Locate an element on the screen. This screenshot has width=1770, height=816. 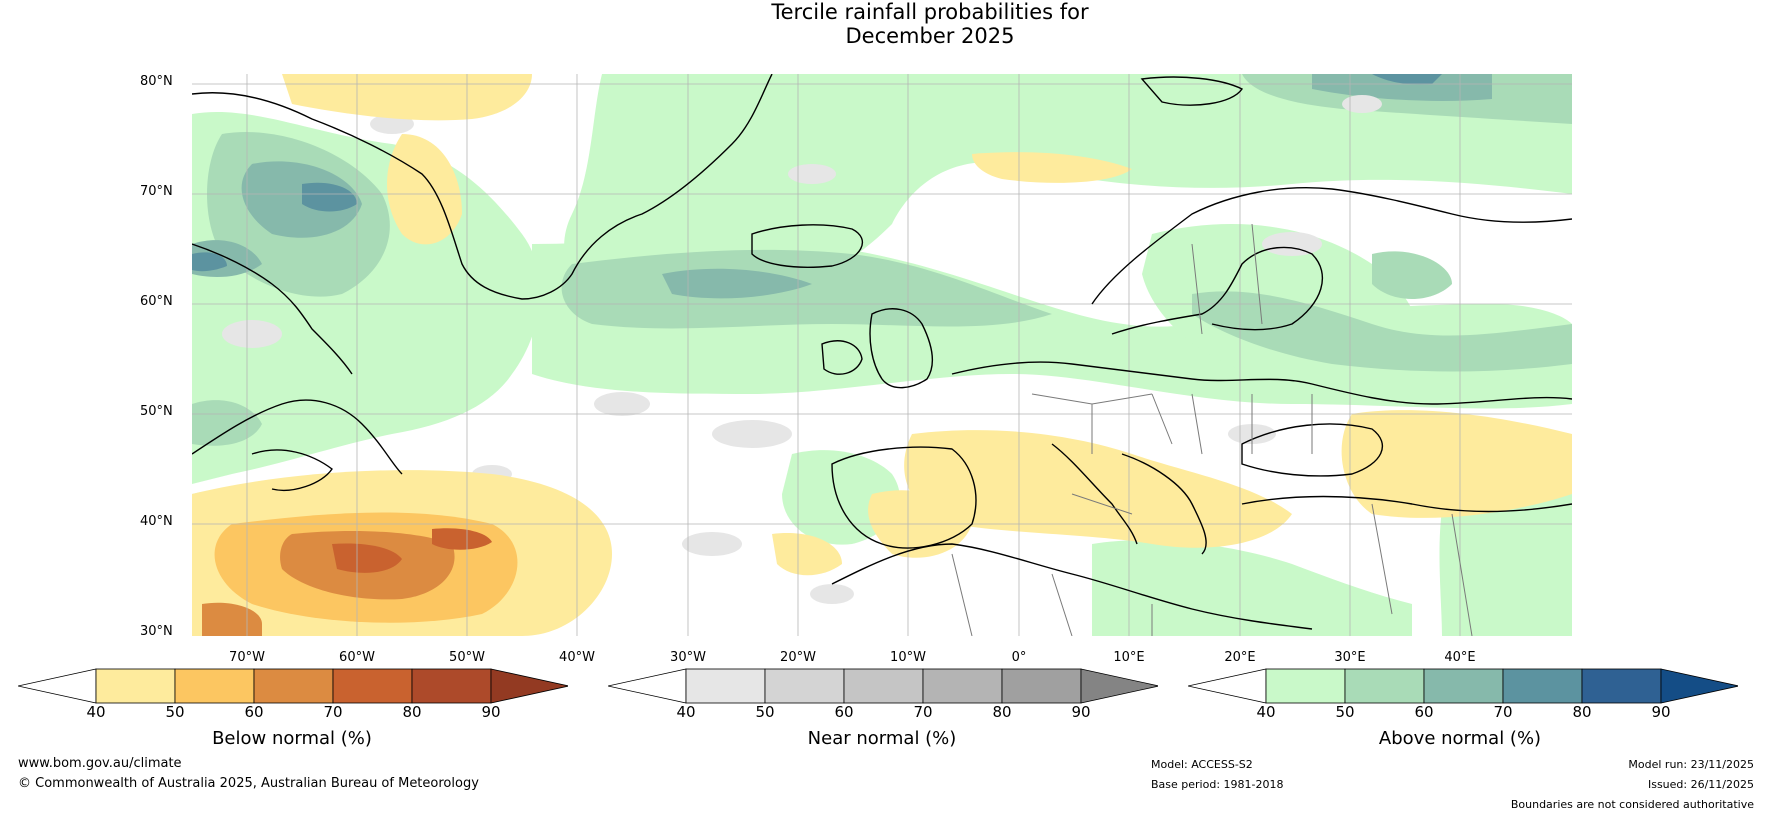
country-borders is located at coordinates (1212, 429).